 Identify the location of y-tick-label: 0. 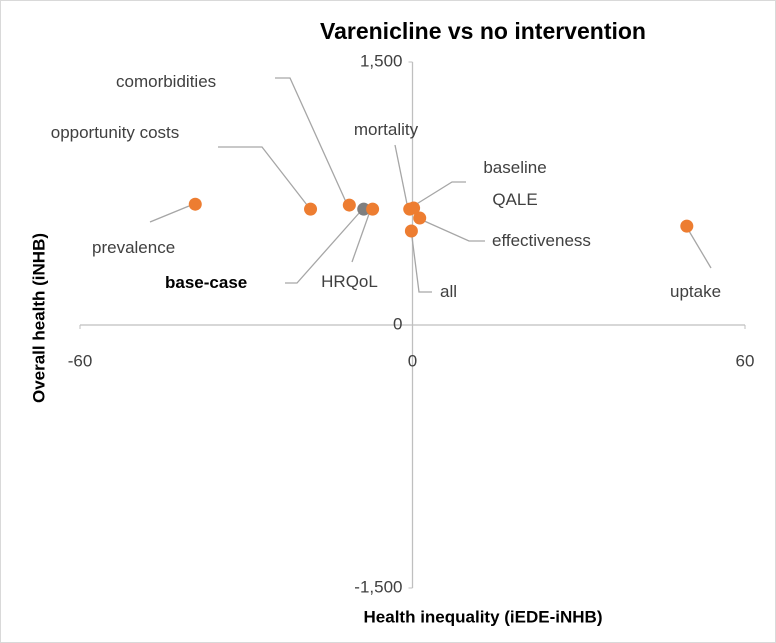
(397, 323).